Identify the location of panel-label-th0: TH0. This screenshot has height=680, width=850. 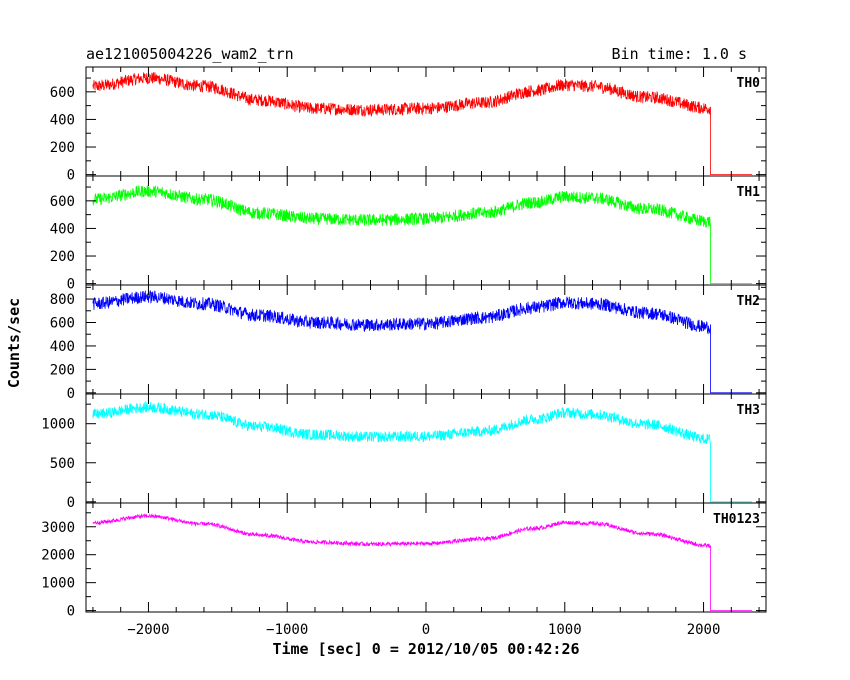
(749, 83).